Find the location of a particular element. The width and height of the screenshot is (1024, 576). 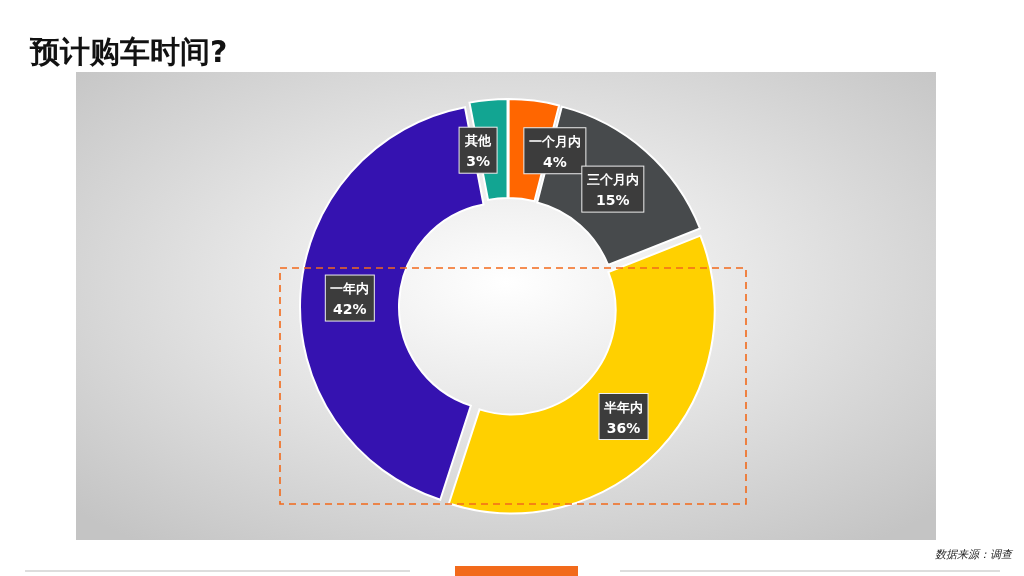

slice-label: 其他 is located at coordinates (478, 141).